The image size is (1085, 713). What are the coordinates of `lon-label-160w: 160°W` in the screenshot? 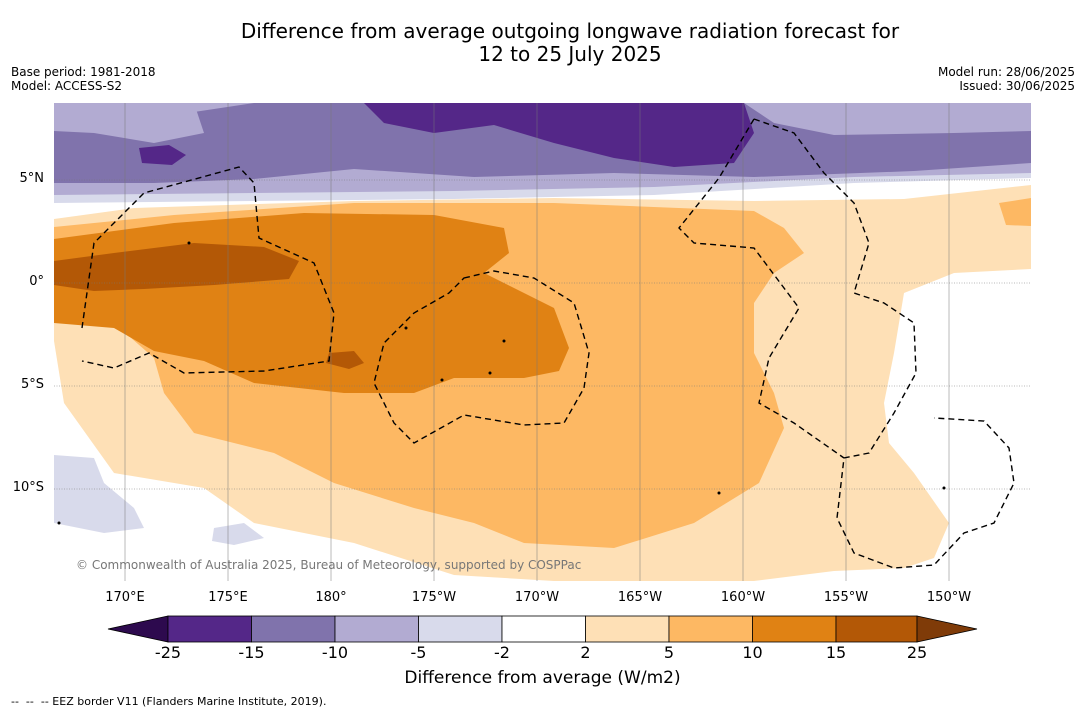 It's located at (743, 597).